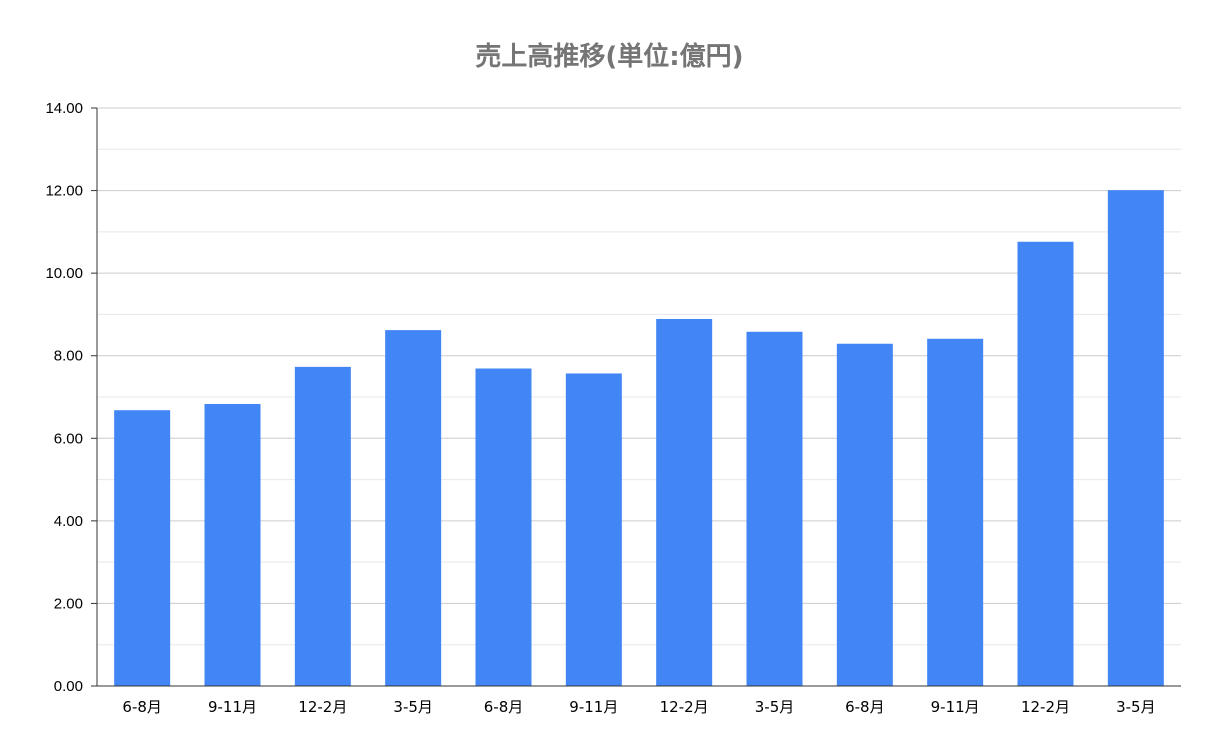 The image size is (1219, 754). Describe the element at coordinates (64, 397) in the screenshot. I see `y-tick-labels: 0.00 2.00 4.00 6.00 8.00 10.00 12.00 14.00` at that location.